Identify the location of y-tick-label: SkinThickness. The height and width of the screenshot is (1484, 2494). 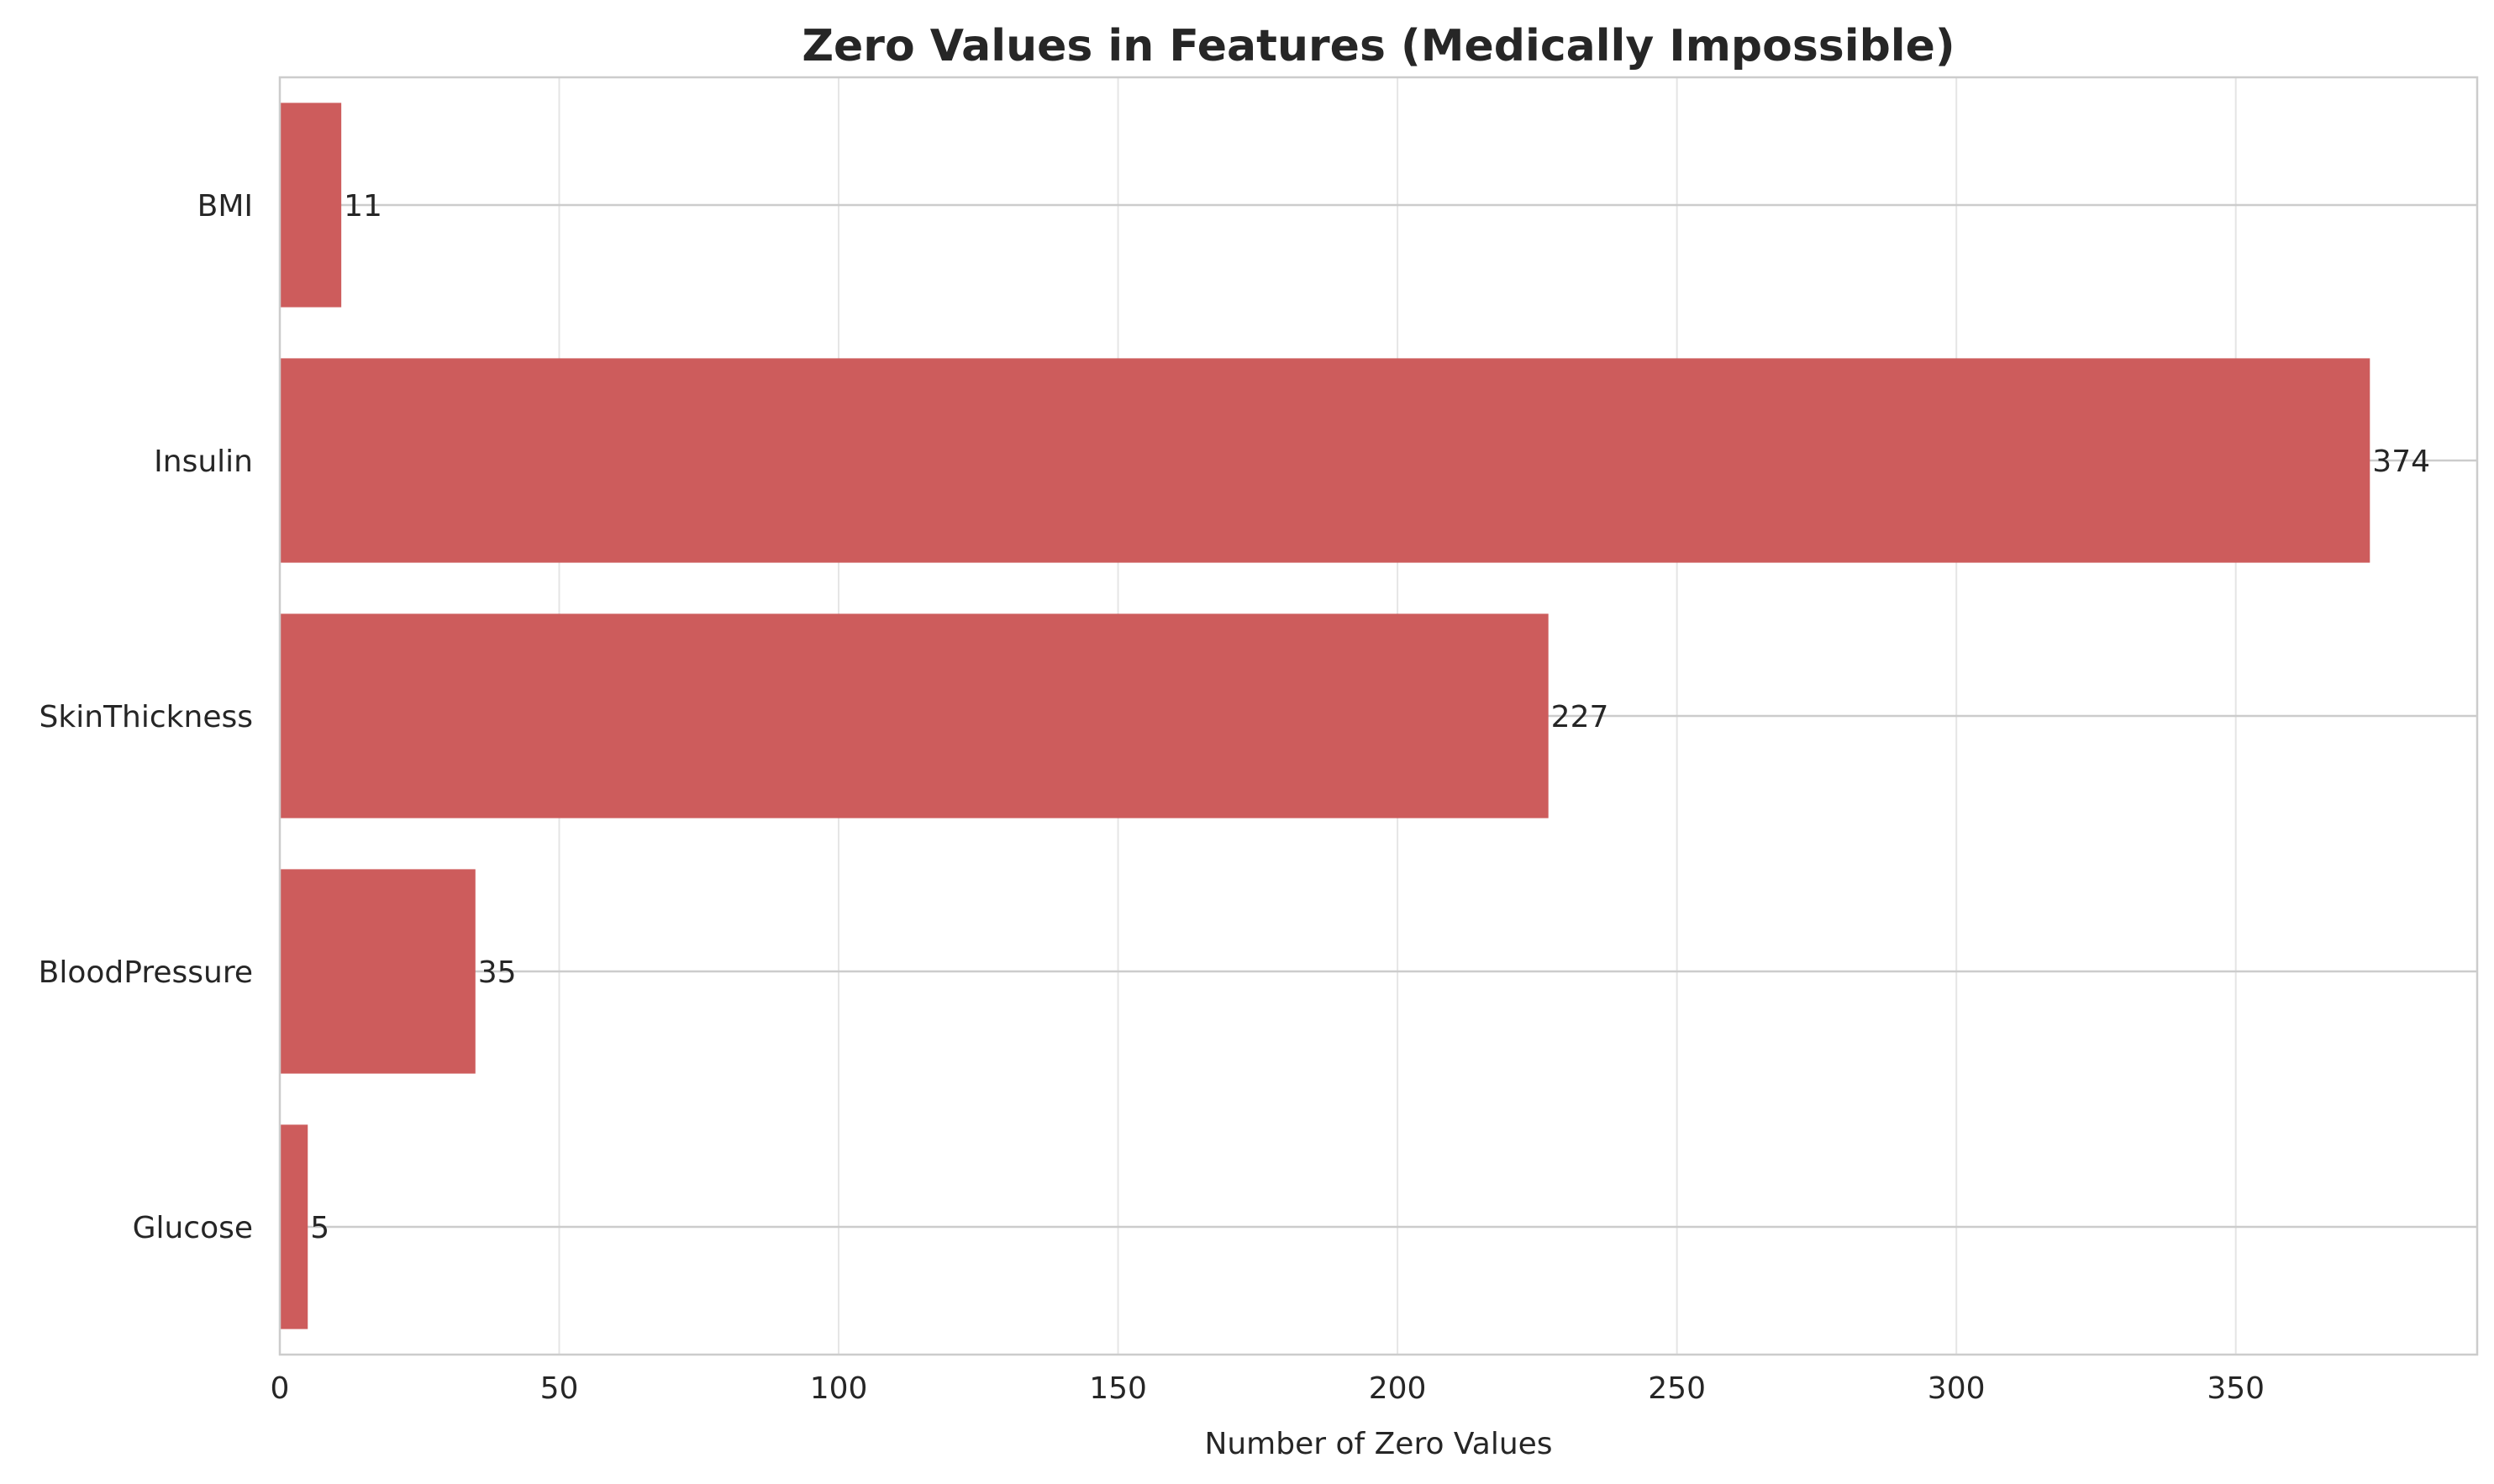
(146, 717).